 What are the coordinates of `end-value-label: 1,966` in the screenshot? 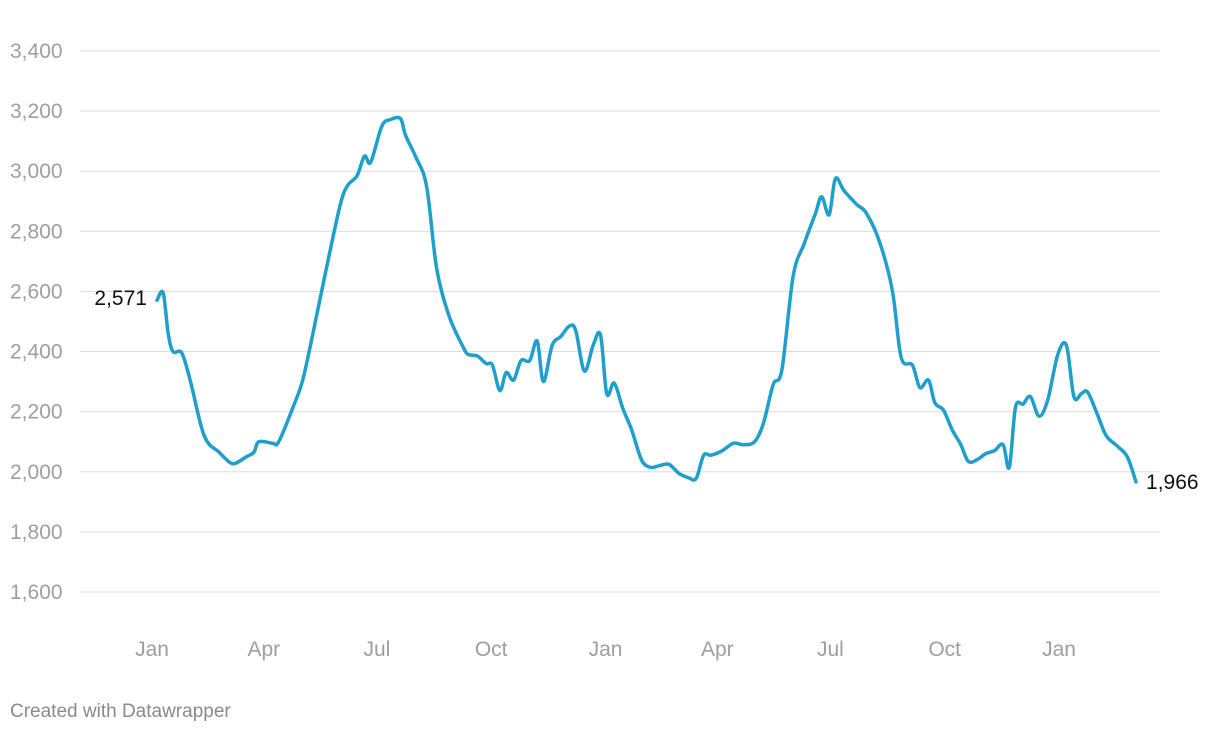 It's located at (1172, 482).